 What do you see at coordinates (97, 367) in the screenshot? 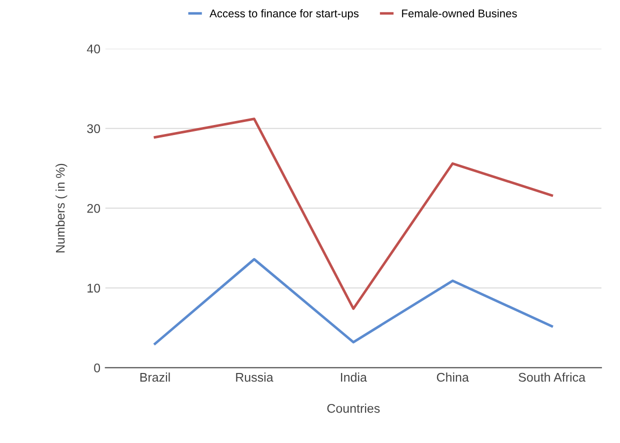
I see `y-tick-label: 0` at bounding box center [97, 367].